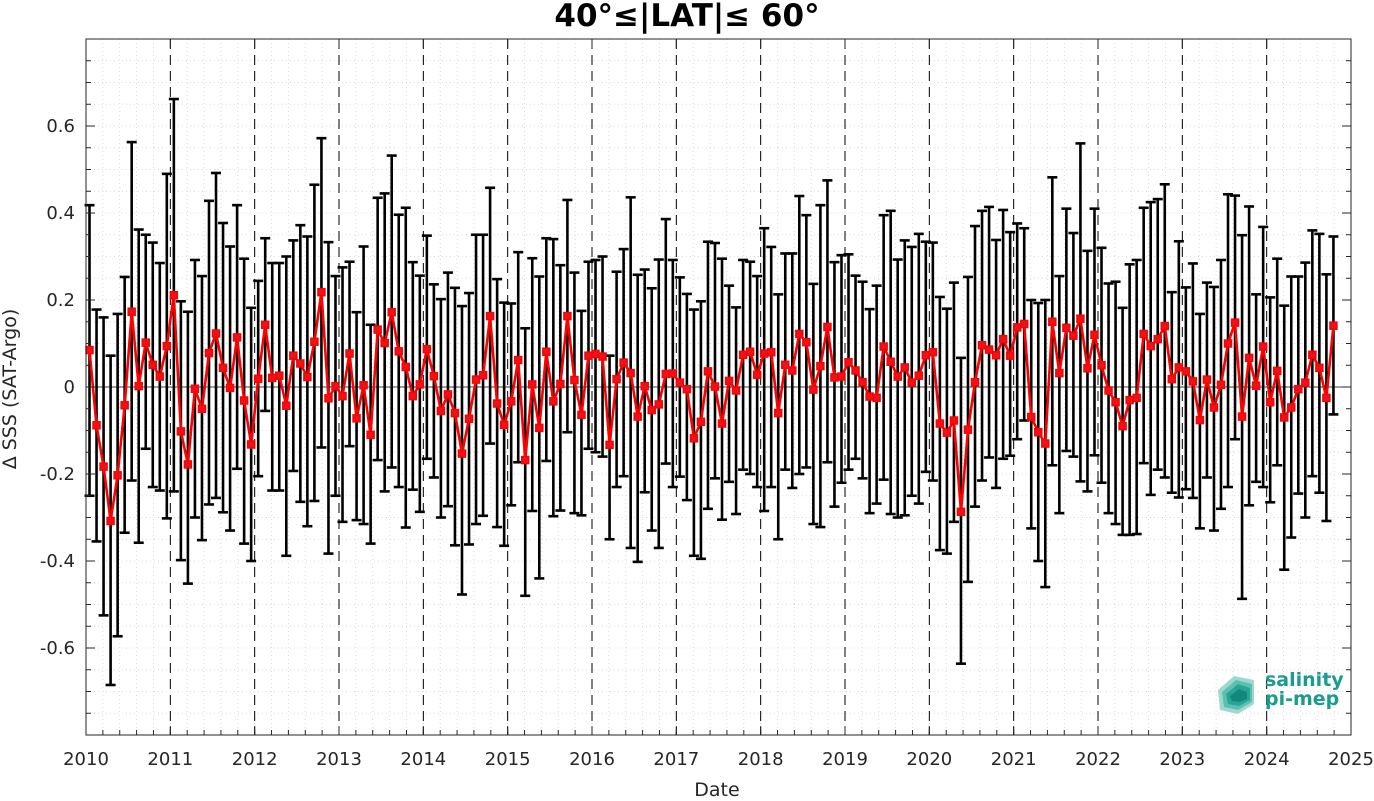 Image resolution: width=1374 pixels, height=801 pixels. Describe the element at coordinates (761, 759) in the screenshot. I see `x-tick-label: 2018` at that location.